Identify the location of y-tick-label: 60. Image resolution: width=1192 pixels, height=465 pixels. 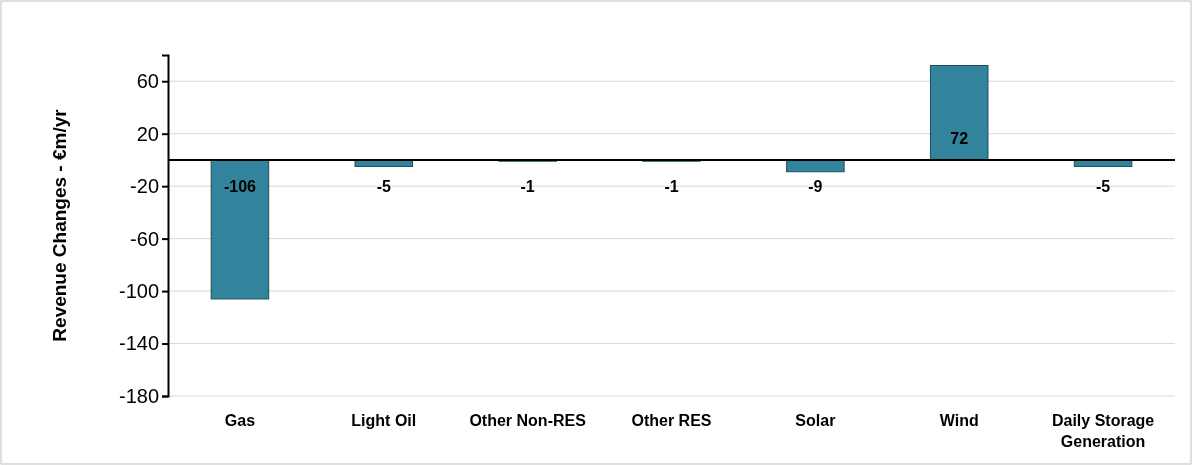
(147, 81).